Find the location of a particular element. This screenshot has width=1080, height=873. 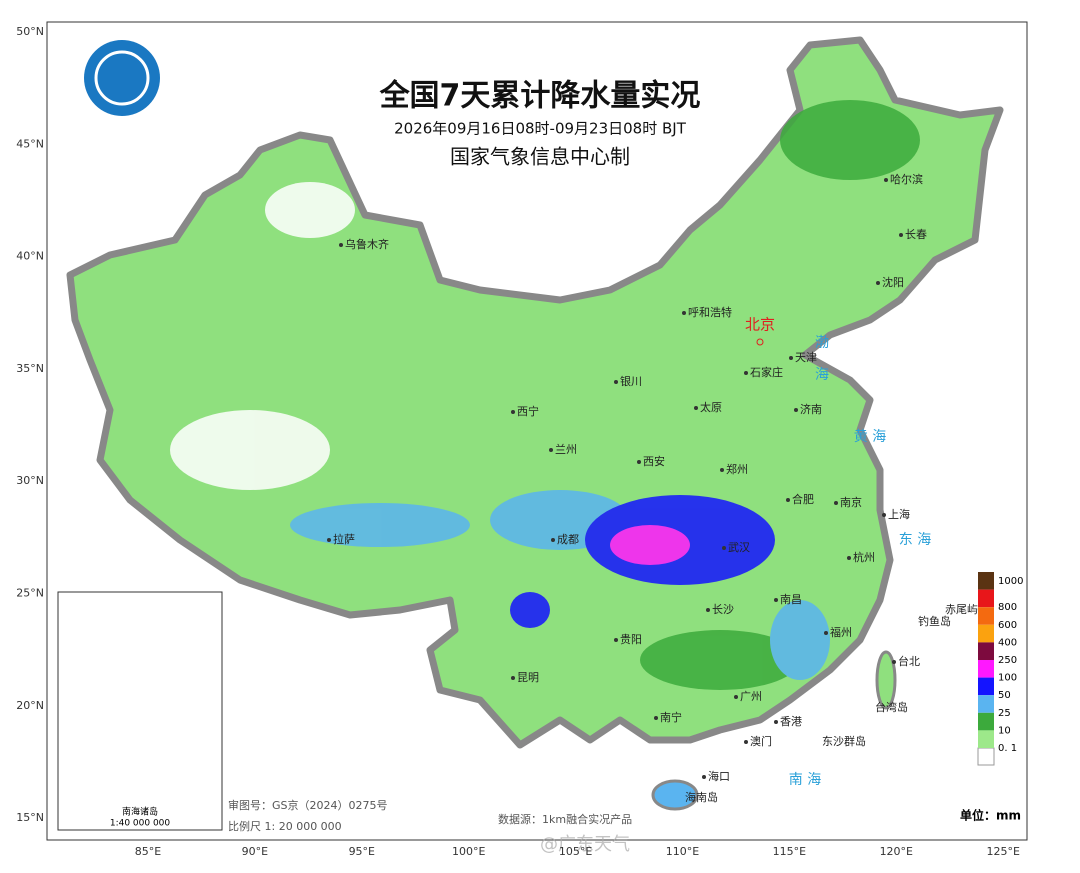

lon-label: 110°E is located at coordinates (682, 851).